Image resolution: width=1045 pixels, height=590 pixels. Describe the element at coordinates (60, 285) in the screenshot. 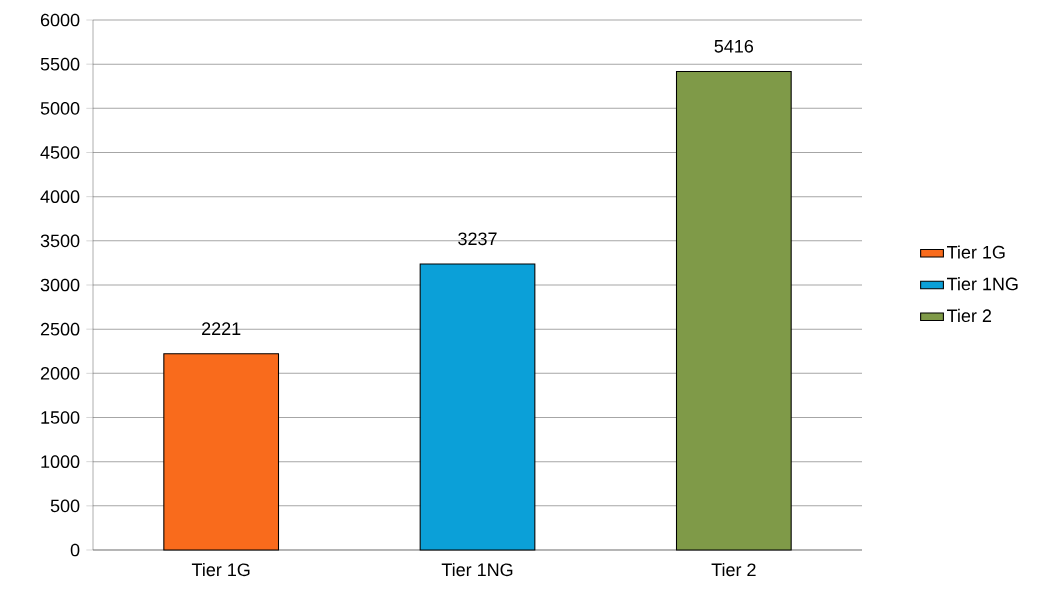

I see `y-tick-label: 3000` at that location.